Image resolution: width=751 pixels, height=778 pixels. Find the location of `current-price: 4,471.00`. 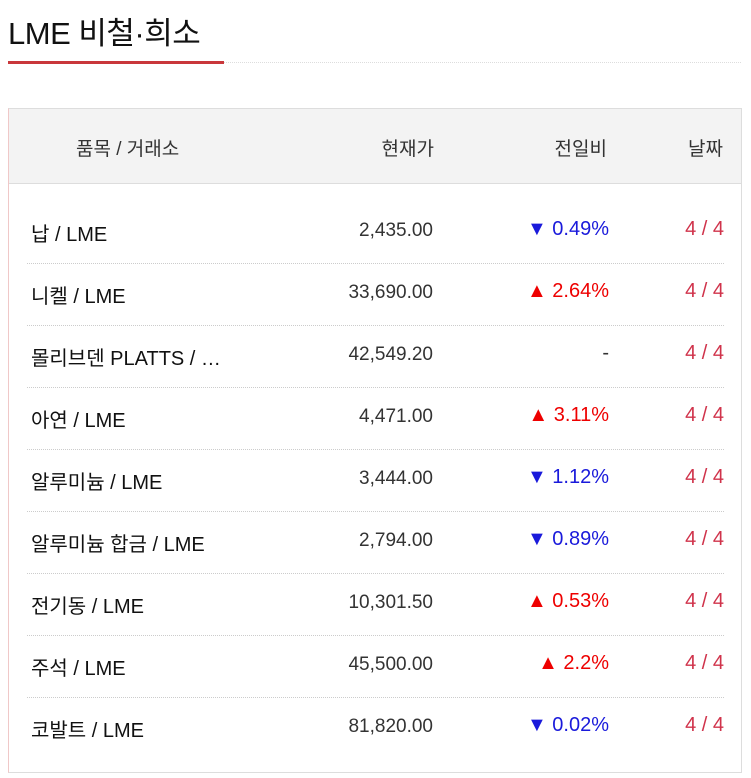

current-price: 4,471.00 is located at coordinates (396, 416).